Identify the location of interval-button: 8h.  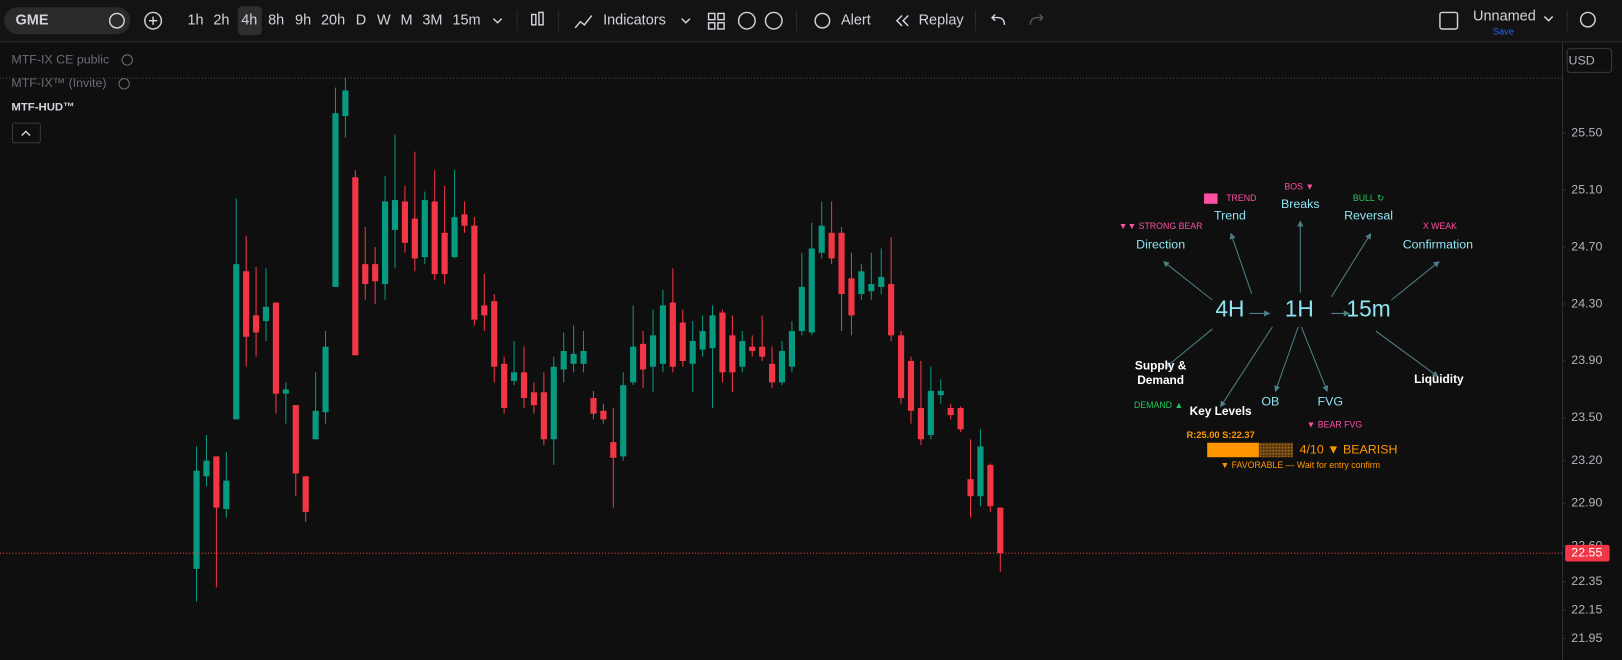
(276, 21).